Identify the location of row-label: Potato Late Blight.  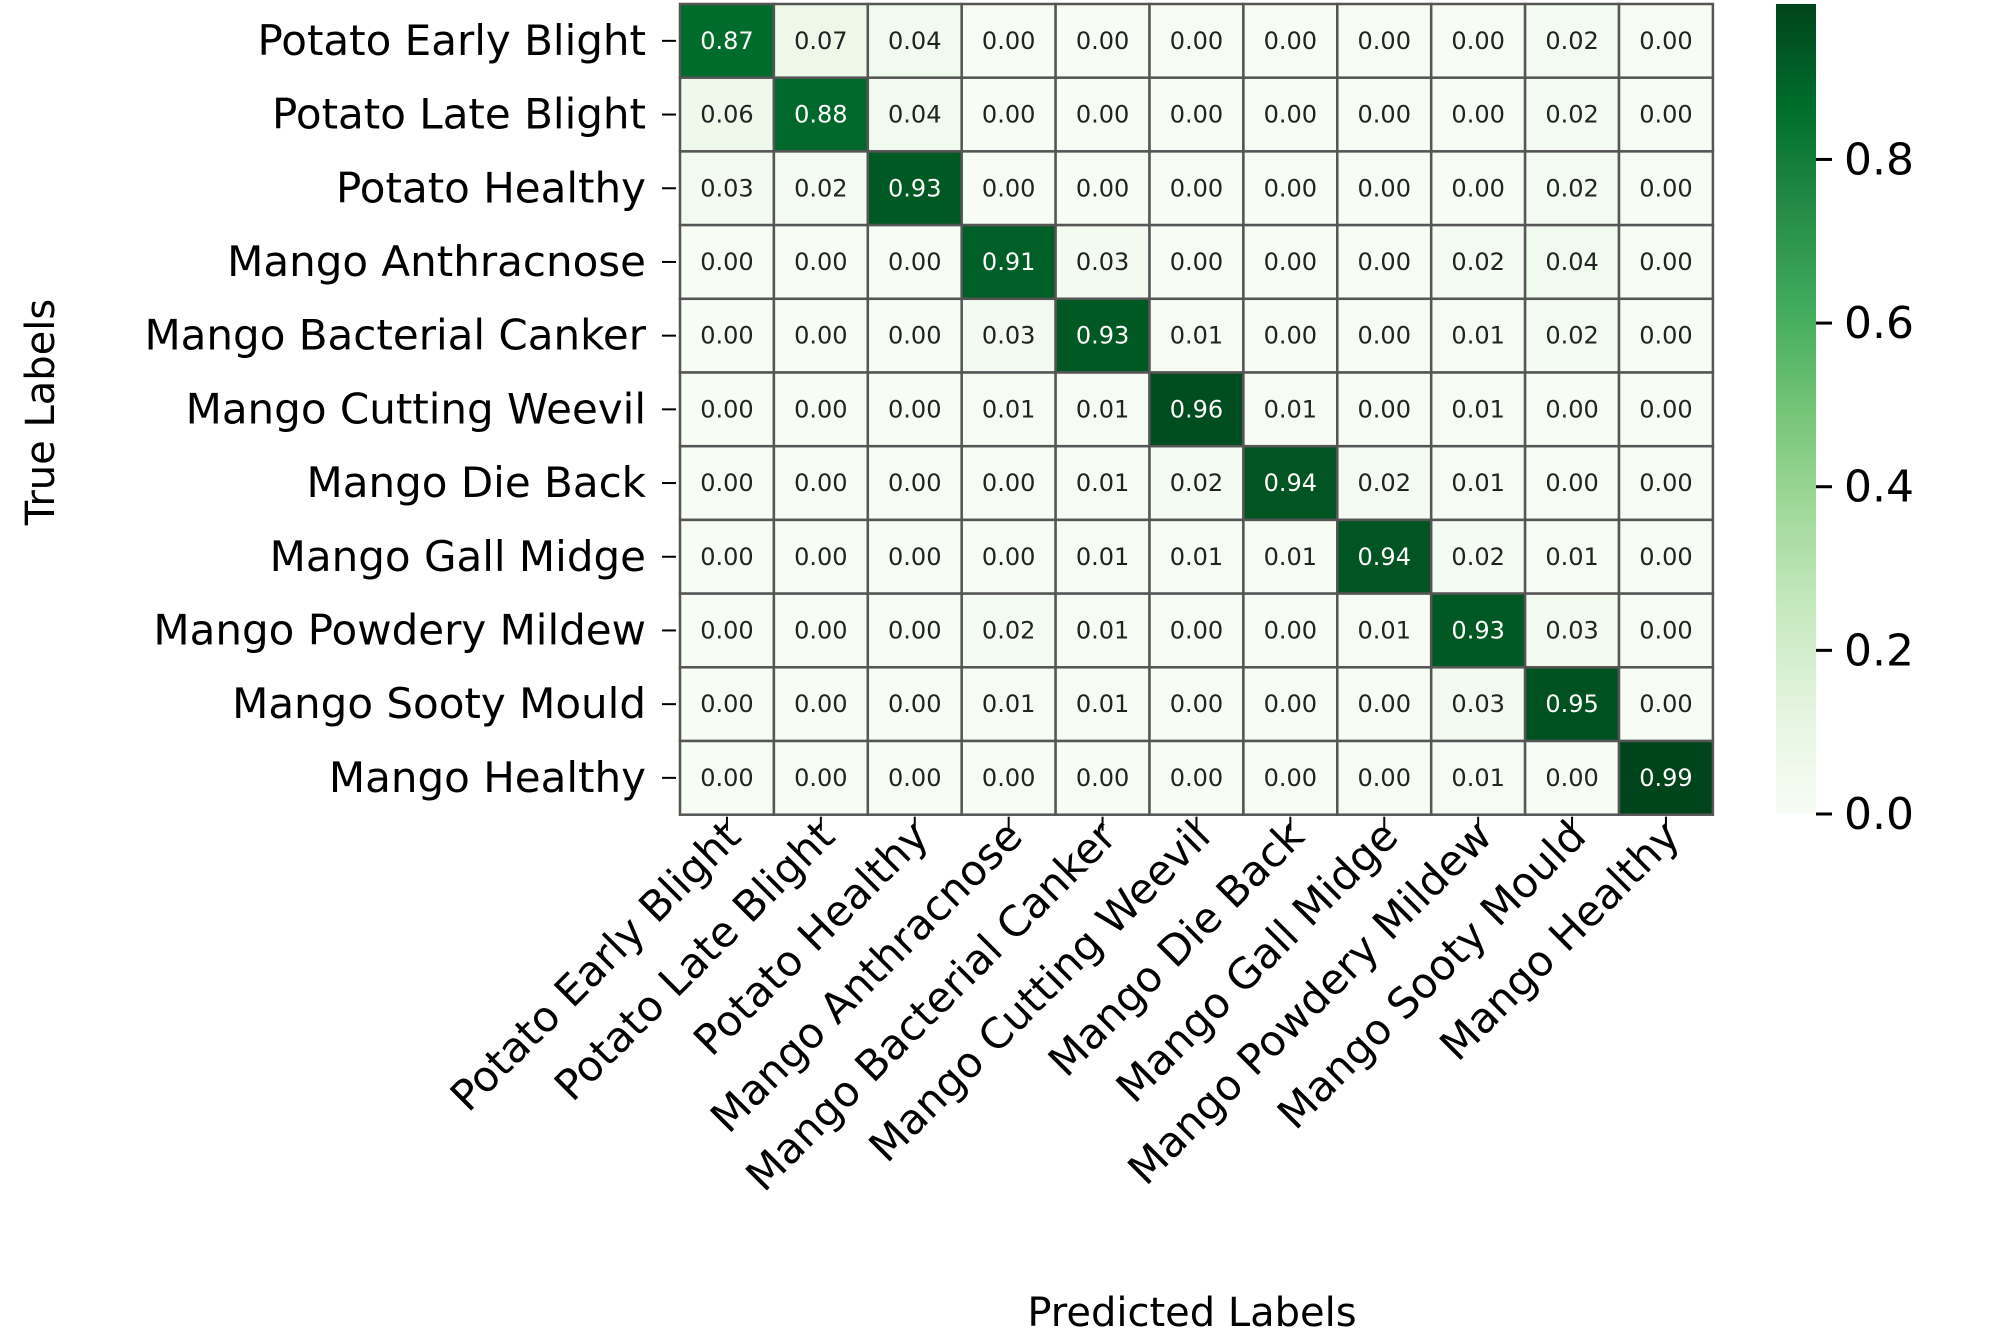
(459, 114).